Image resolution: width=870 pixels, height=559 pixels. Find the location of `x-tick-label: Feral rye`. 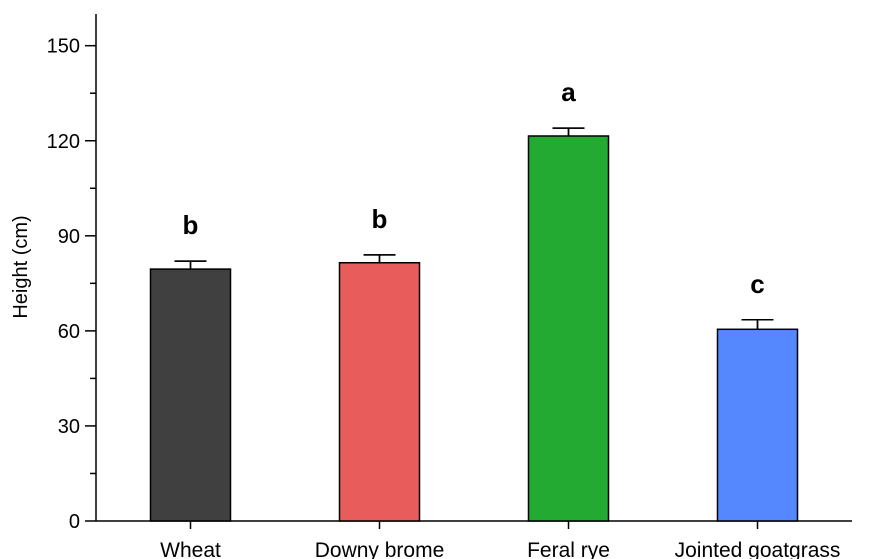

x-tick-label: Feral rye is located at coordinates (568, 549).